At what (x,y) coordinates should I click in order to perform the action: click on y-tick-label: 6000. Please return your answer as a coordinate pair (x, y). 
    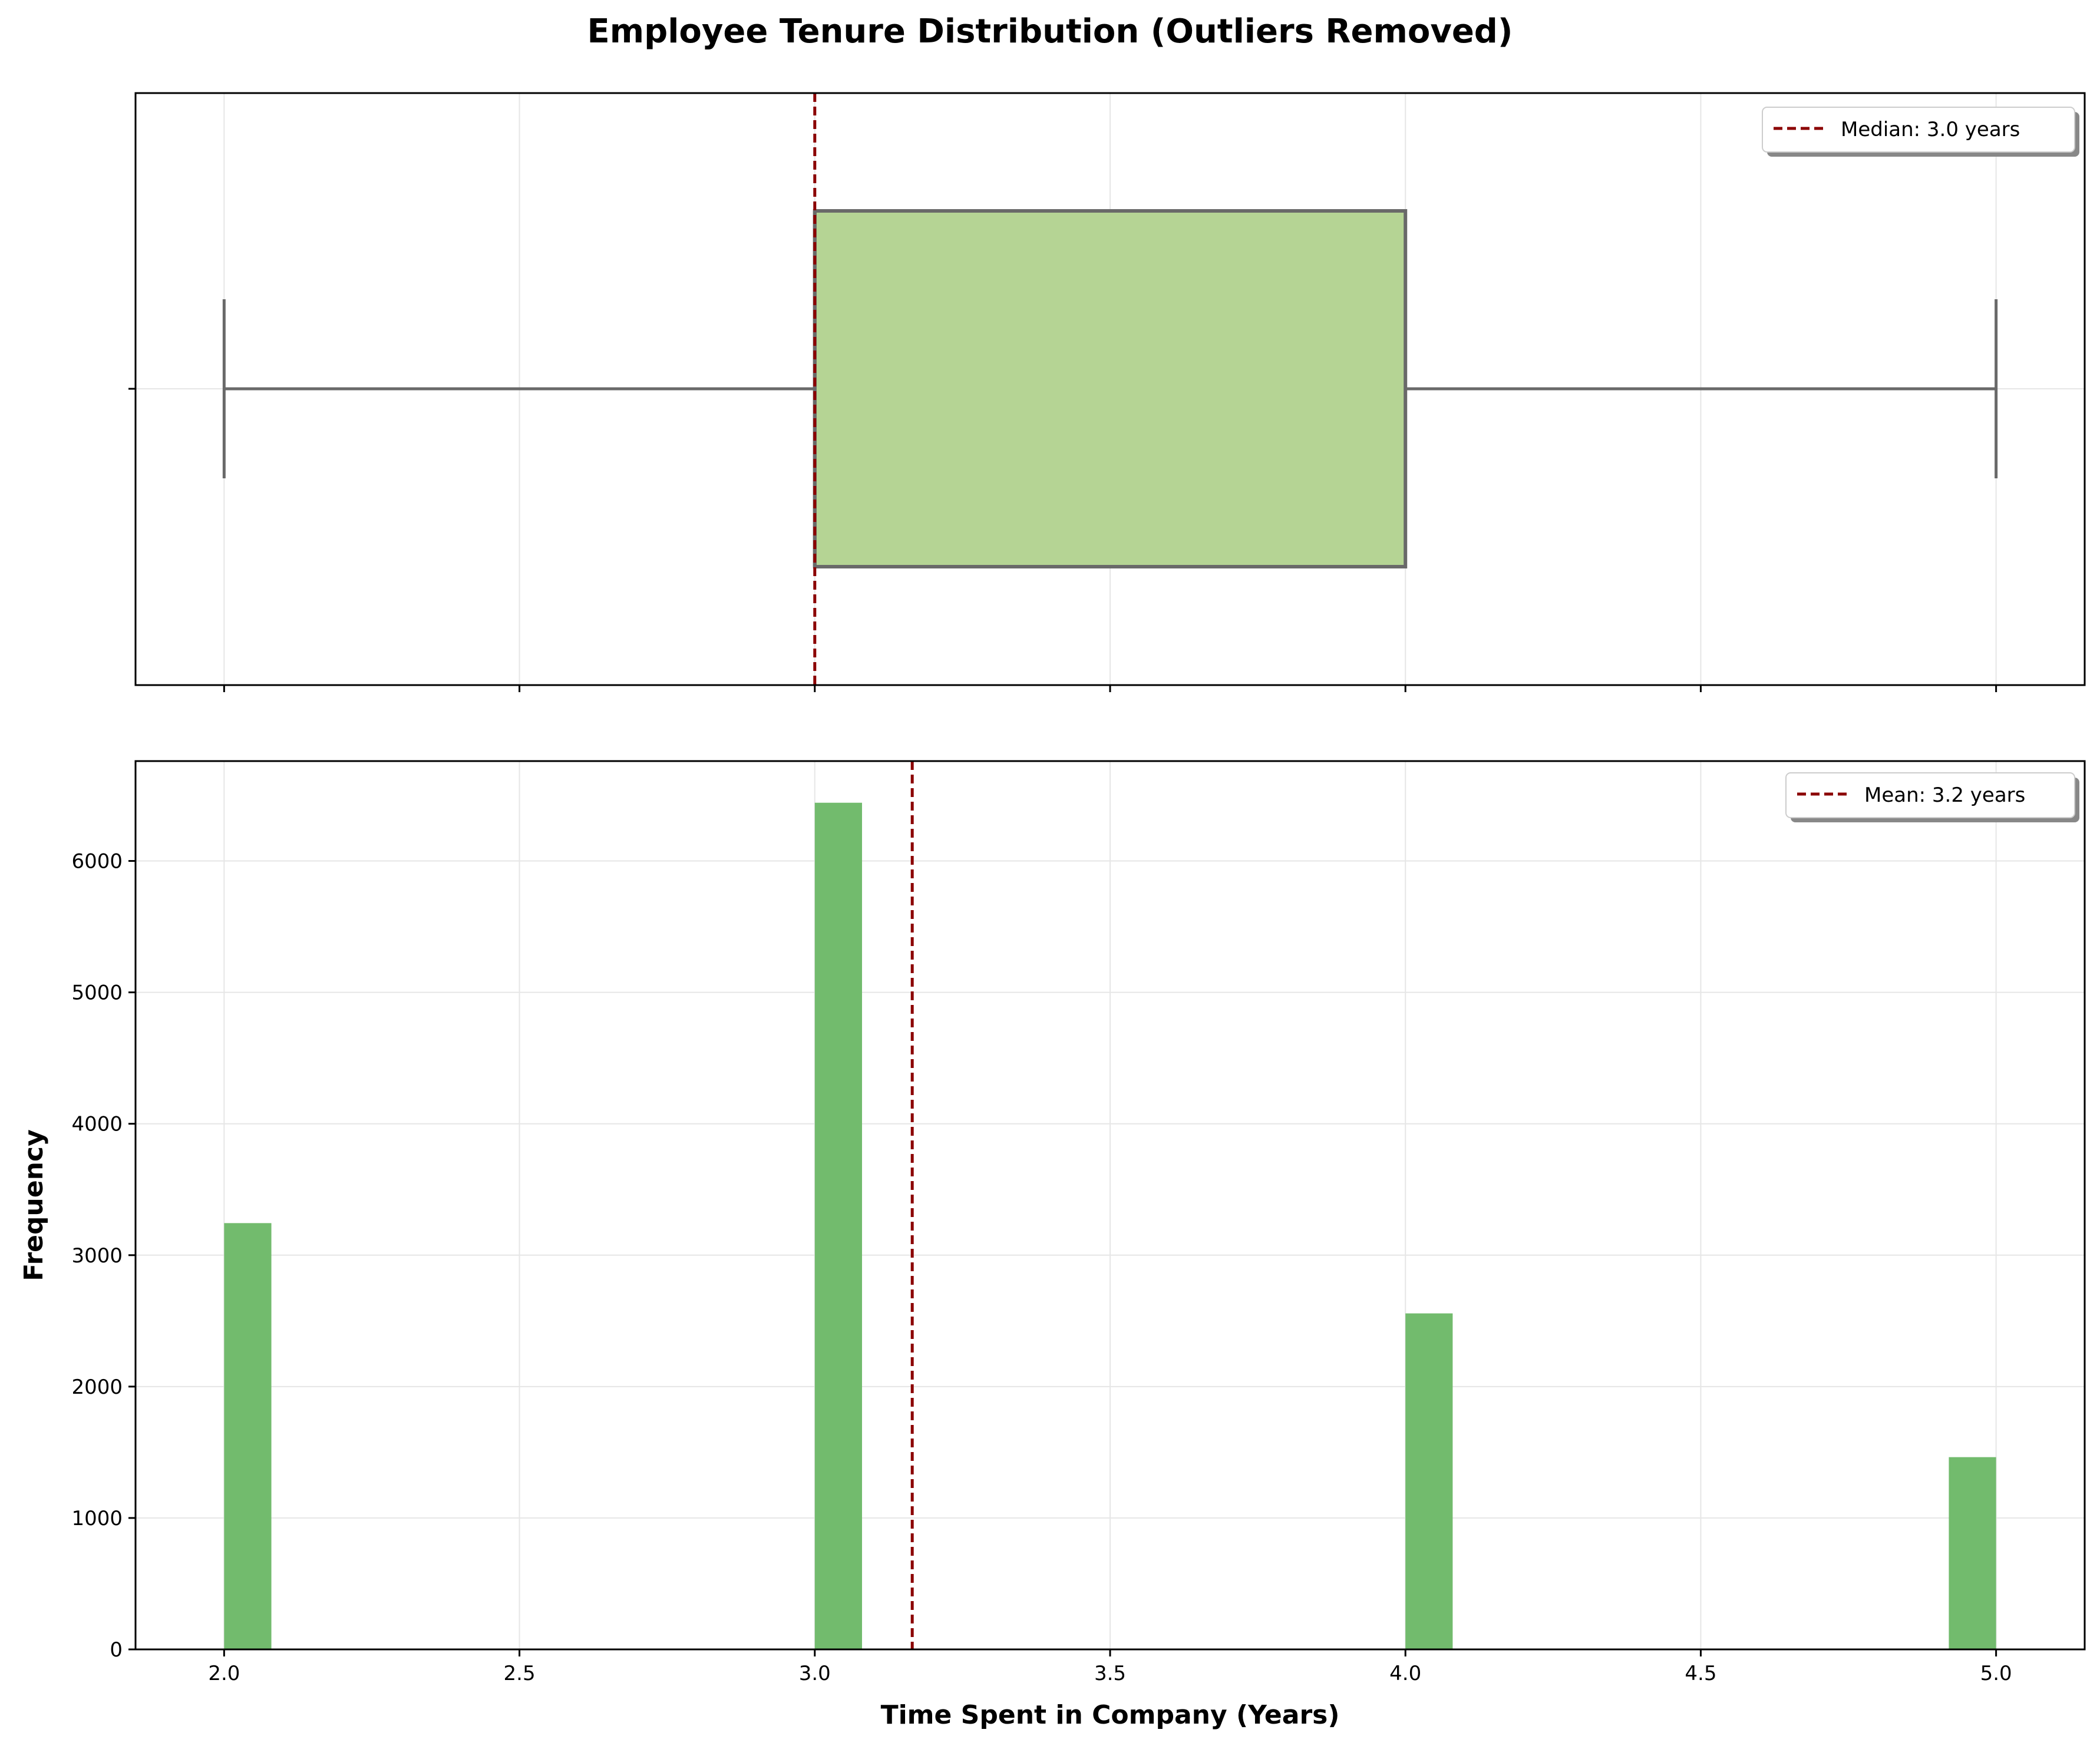
    Looking at the image, I should click on (97, 862).